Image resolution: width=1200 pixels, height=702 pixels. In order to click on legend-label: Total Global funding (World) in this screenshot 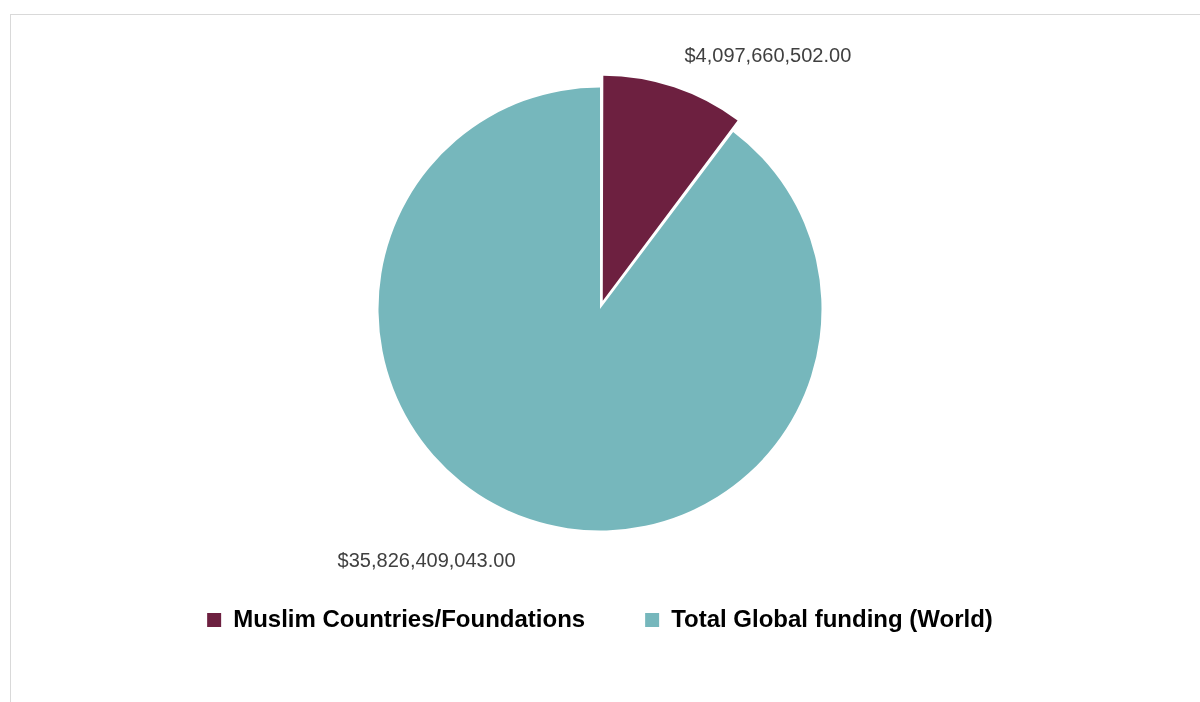, I will do `click(832, 618)`.